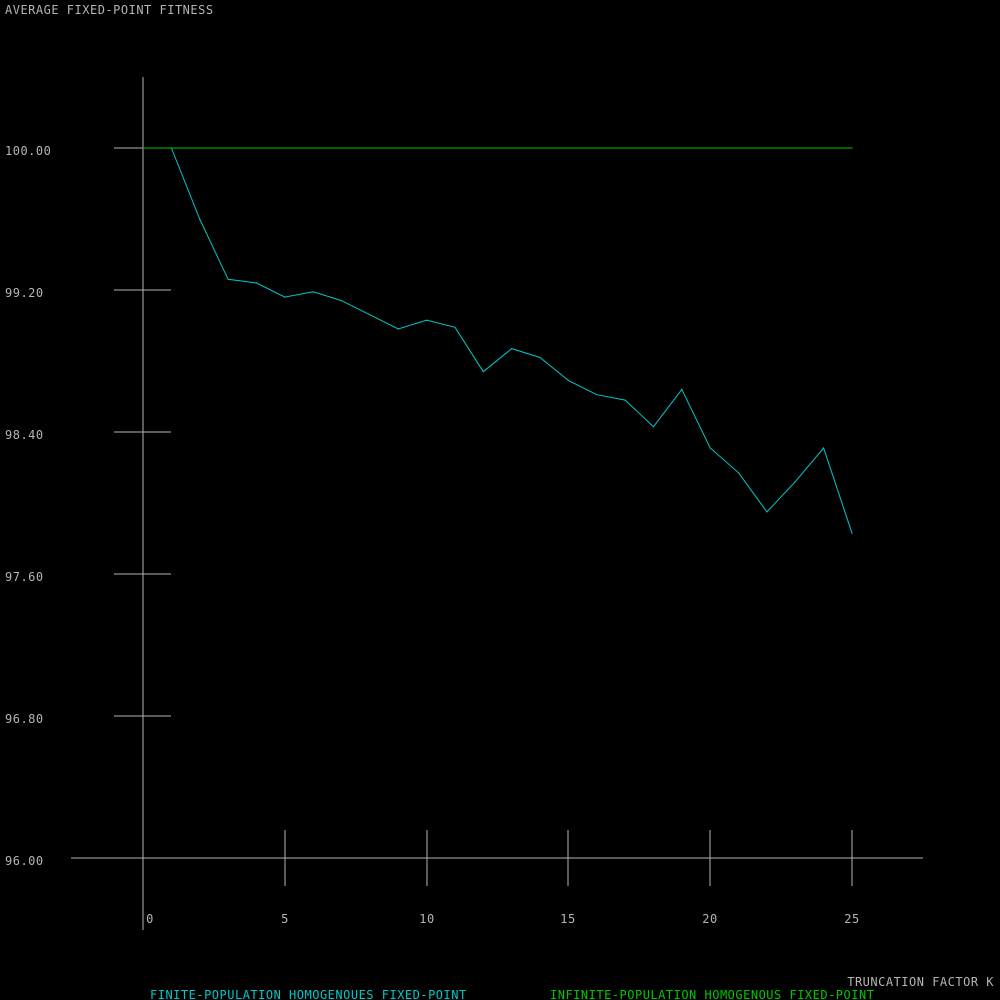 Image resolution: width=1000 pixels, height=1000 pixels. I want to click on x-tick-label: 25, so click(851, 919).